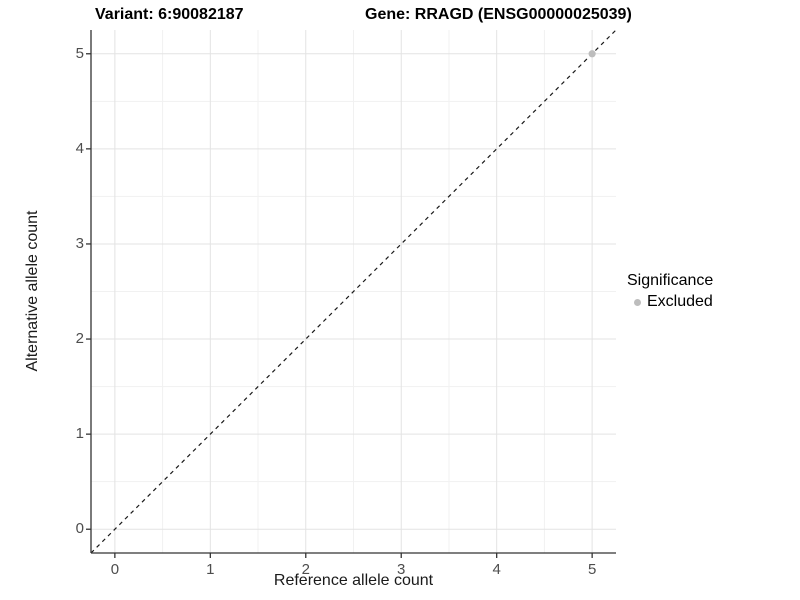 This screenshot has width=800, height=600. Describe the element at coordinates (498, 14) in the screenshot. I see `plot-title-gene: Gene: RRAGD (ENSG00000025039)` at that location.